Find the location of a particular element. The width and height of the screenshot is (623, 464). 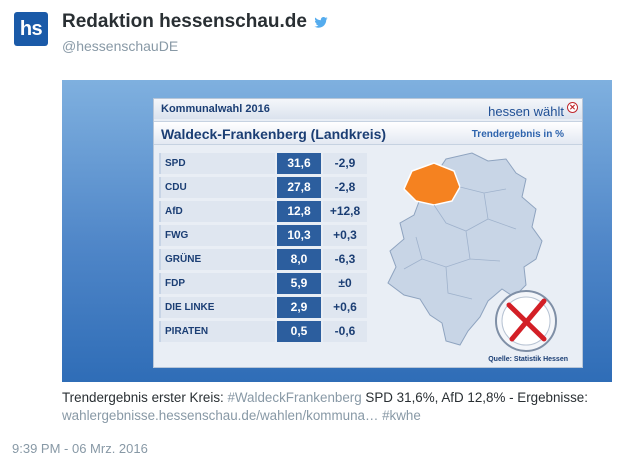

party-name: AfD is located at coordinates (217, 211).